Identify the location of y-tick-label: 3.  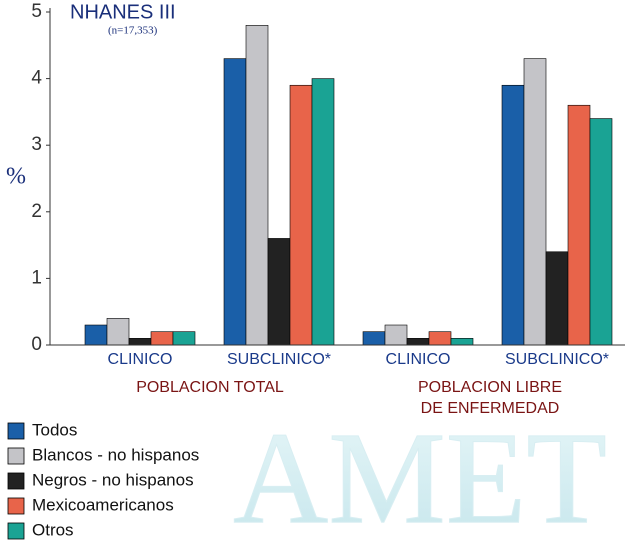
(36, 144).